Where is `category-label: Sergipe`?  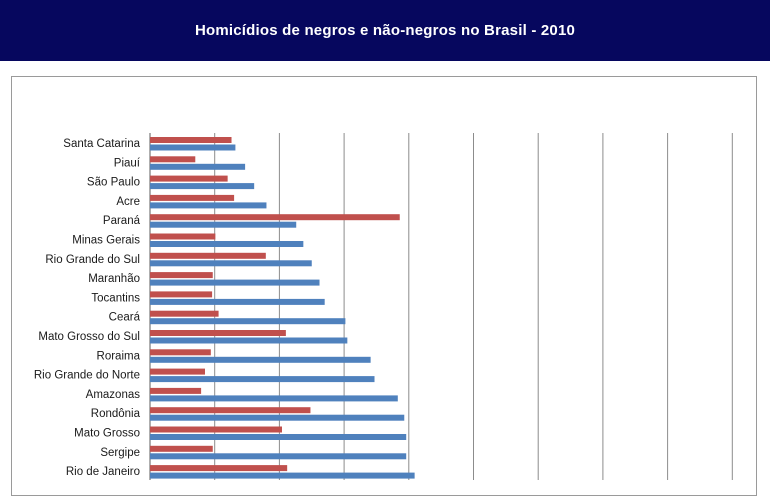 category-label: Sergipe is located at coordinates (120, 453).